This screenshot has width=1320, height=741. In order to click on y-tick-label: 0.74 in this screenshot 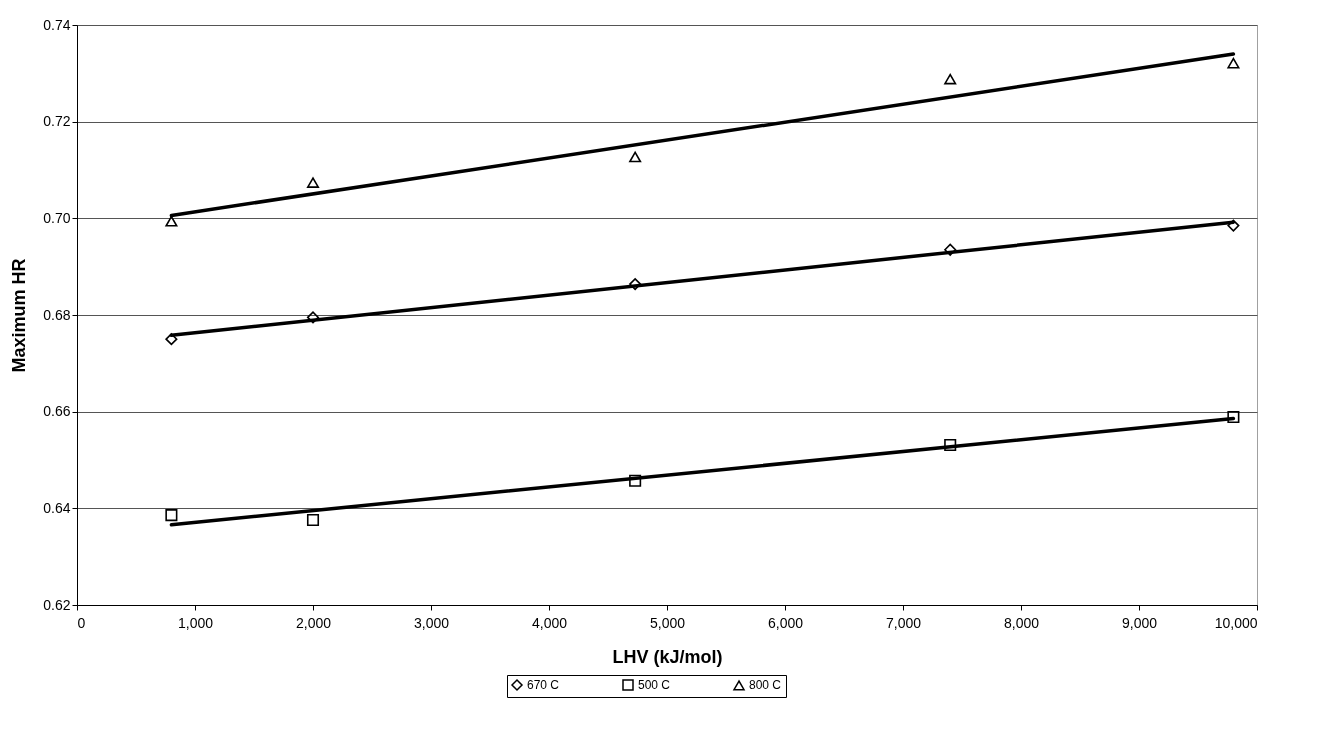, I will do `click(57, 24)`.